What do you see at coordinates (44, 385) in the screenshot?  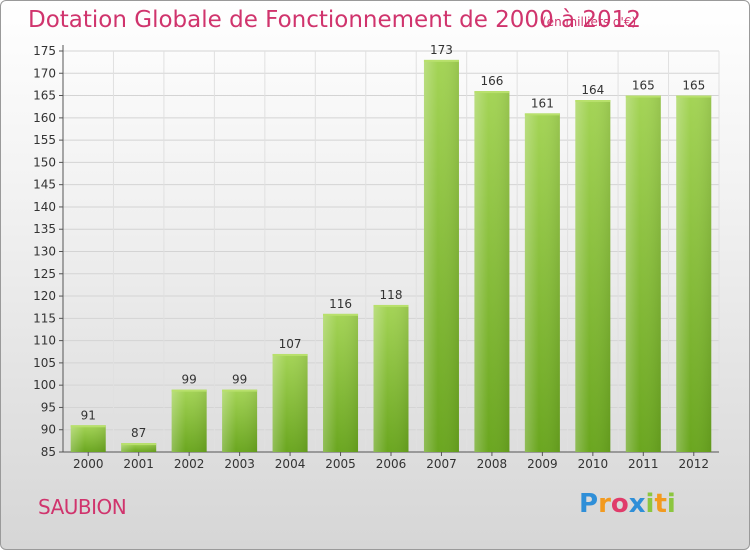 I see `y-tick-label: 100` at bounding box center [44, 385].